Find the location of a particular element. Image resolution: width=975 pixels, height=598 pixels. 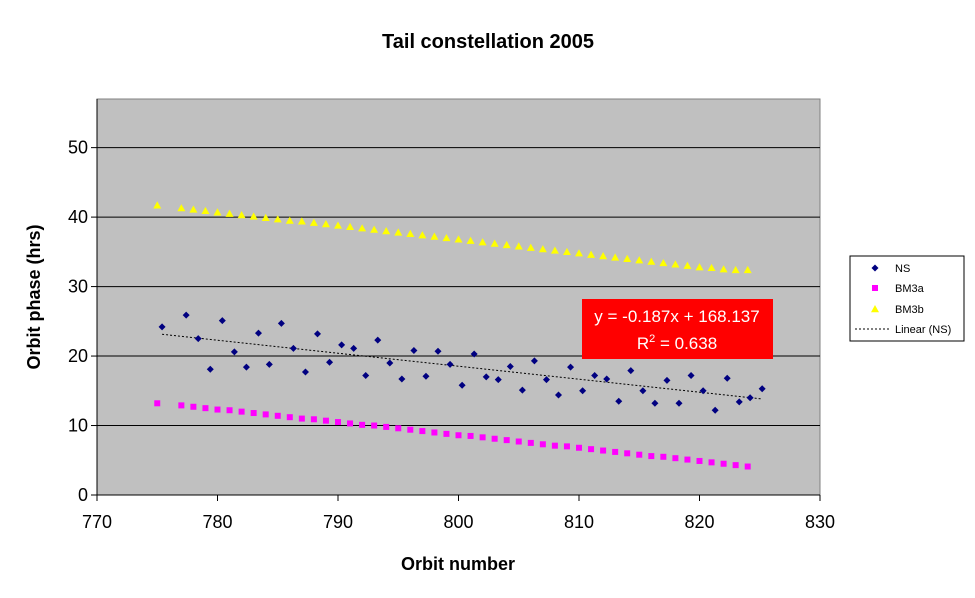

y-tick-label: 10 is located at coordinates (78, 426).